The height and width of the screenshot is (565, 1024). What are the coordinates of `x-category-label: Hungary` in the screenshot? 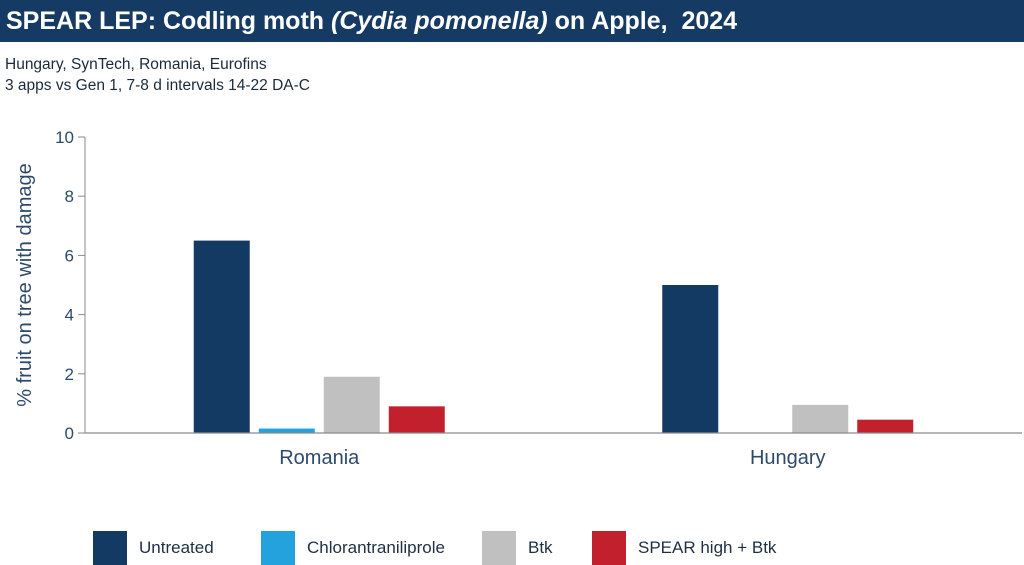 It's located at (788, 458).